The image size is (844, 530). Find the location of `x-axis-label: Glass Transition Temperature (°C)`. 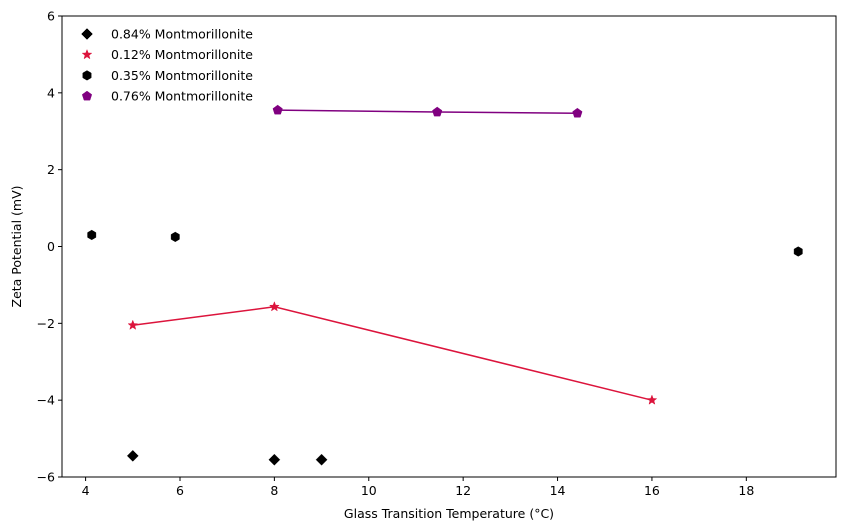

x-axis-label: Glass Transition Temperature (°C) is located at coordinates (449, 513).